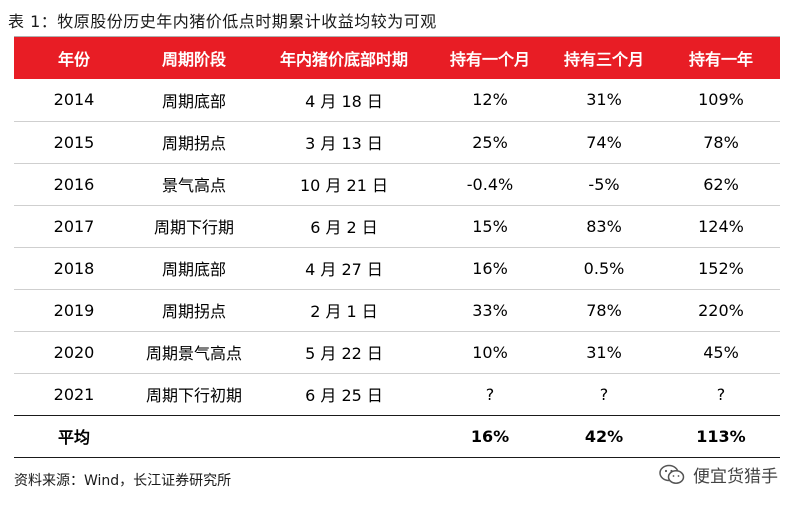 The height and width of the screenshot is (507, 800). Describe the element at coordinates (721, 436) in the screenshot. I see `average-hold-1y: 113%` at that location.